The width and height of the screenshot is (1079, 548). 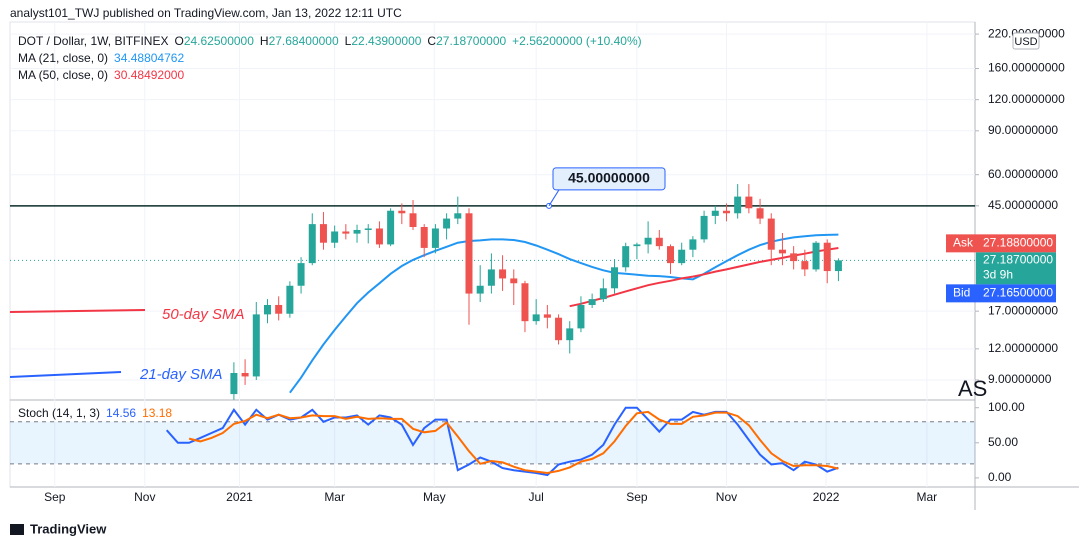 What do you see at coordinates (1026, 68) in the screenshot?
I see `y-tick-label: 160.00000000` at bounding box center [1026, 68].